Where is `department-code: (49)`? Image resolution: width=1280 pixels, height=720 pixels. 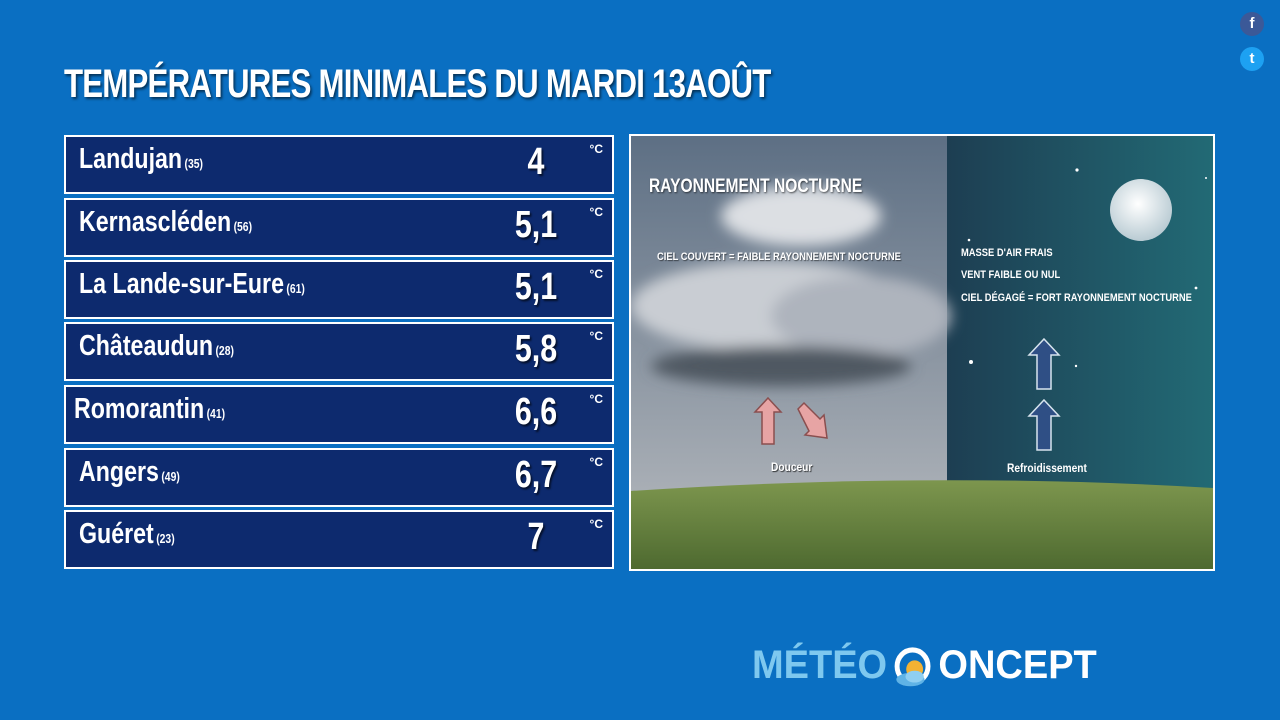 department-code: (49) is located at coordinates (170, 476).